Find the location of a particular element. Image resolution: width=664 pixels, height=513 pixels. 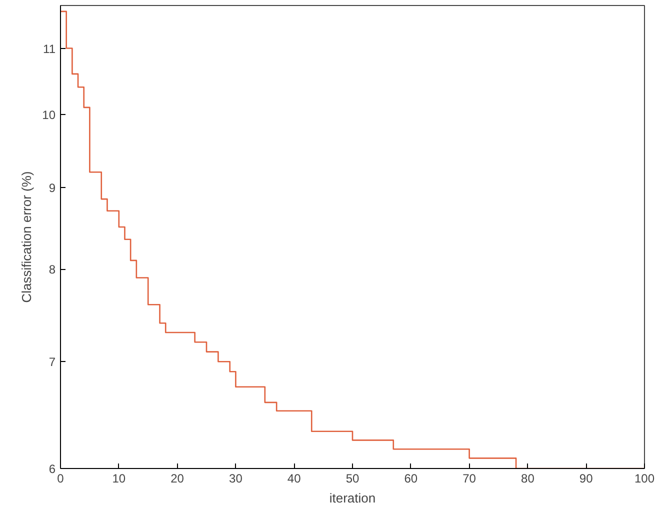

y-tick-label: 8 is located at coordinates (52, 269).